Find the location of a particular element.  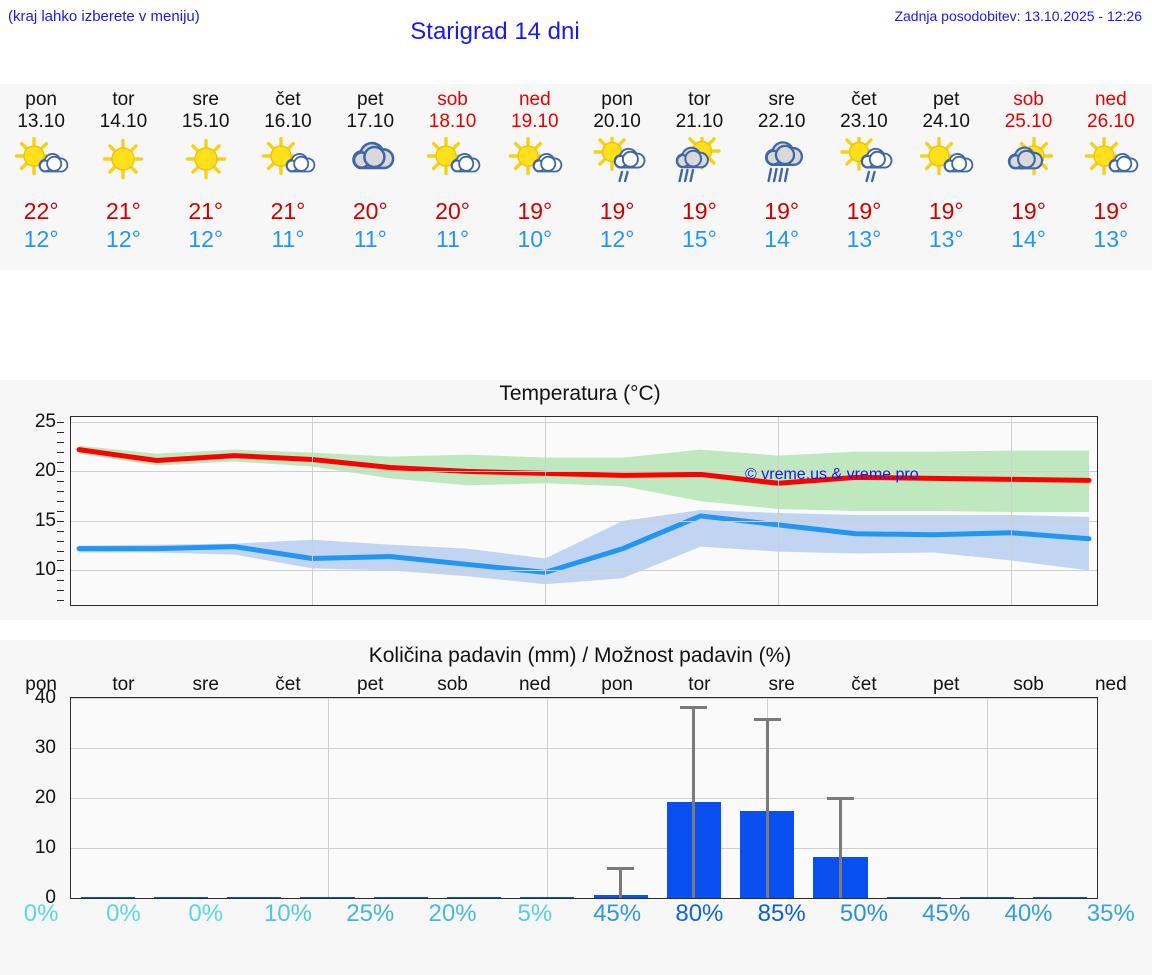

forecast-day-column: čet 23.10 19° 13° is located at coordinates (864, 177).